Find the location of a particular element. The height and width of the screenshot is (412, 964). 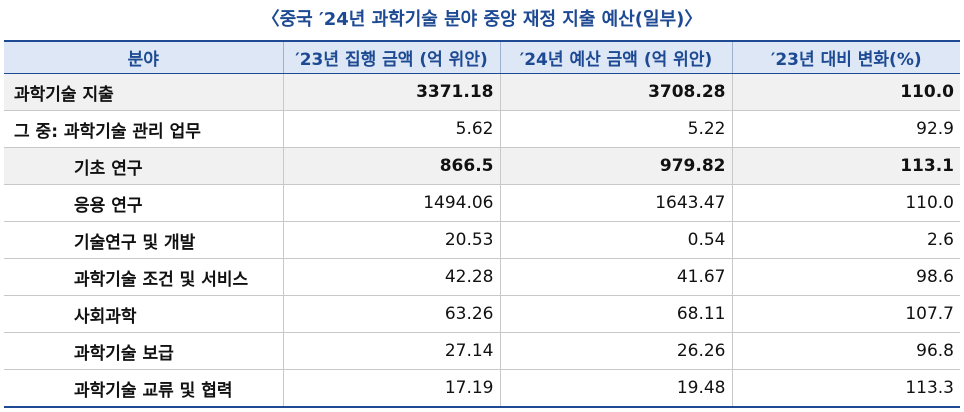

table-row: 과학기술 보급 27.14 26.26 96.8 is located at coordinates (482, 351).